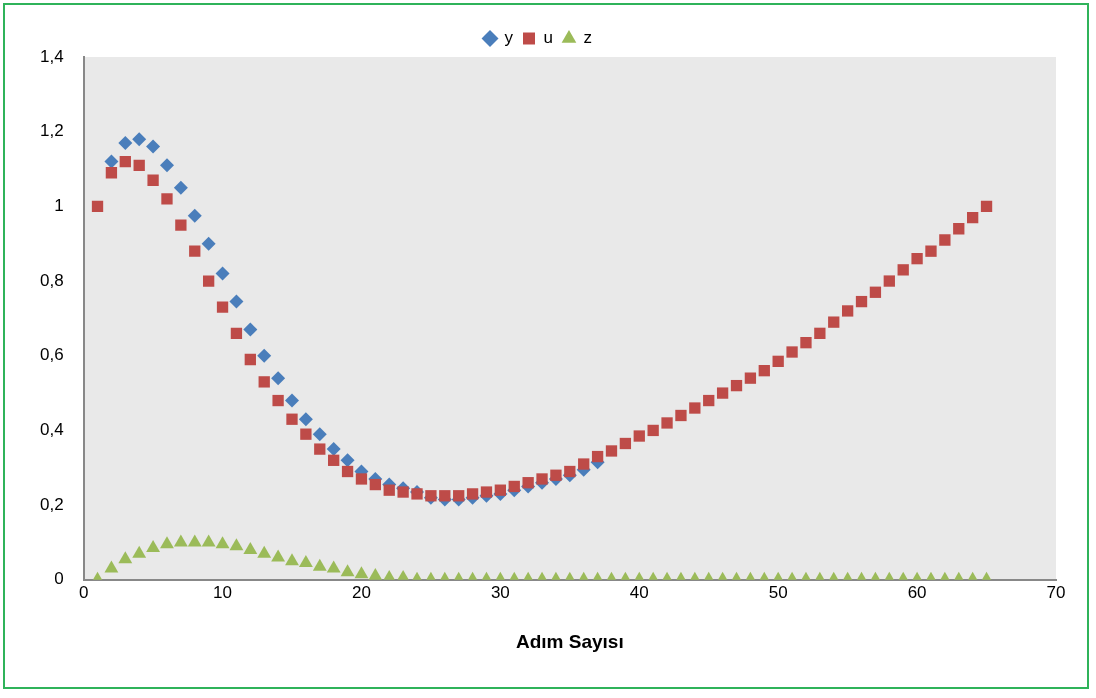 This screenshot has height=698, width=1096. What do you see at coordinates (778, 592) in the screenshot?
I see `x-tick-label: 50` at bounding box center [778, 592].